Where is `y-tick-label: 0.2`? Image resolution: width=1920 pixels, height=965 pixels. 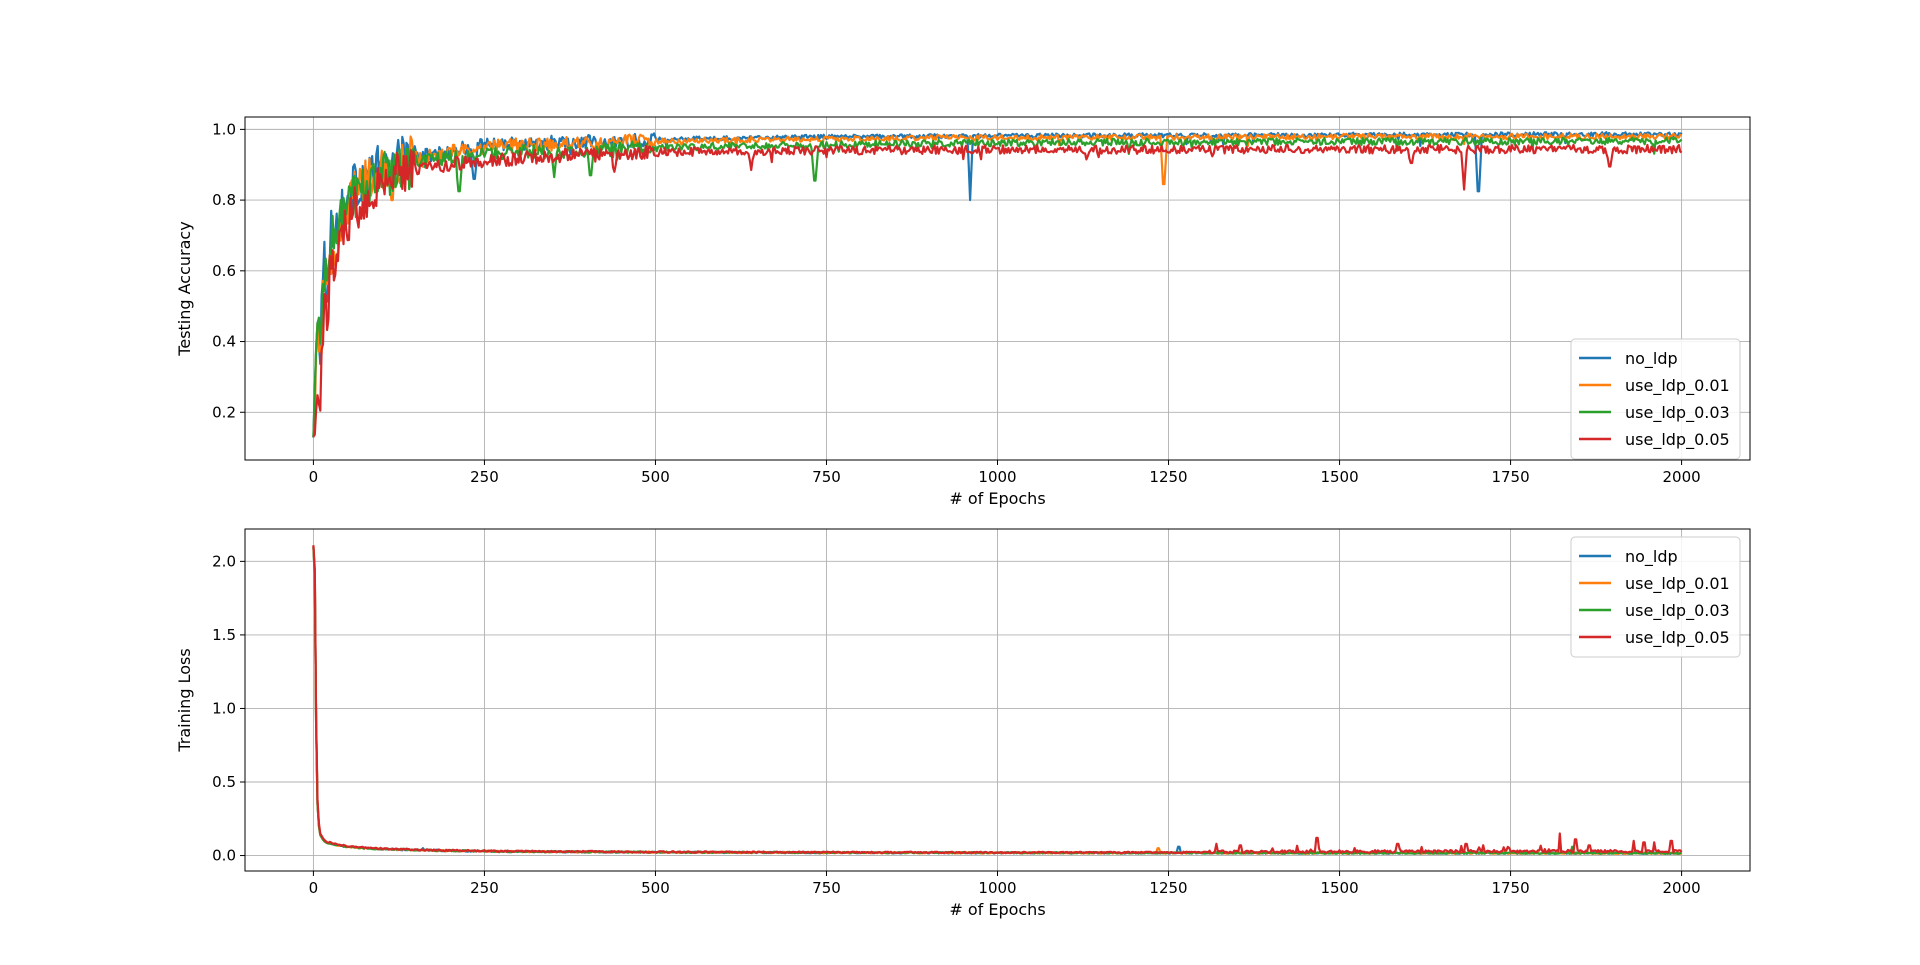 y-tick-label: 0.2 is located at coordinates (224, 412).